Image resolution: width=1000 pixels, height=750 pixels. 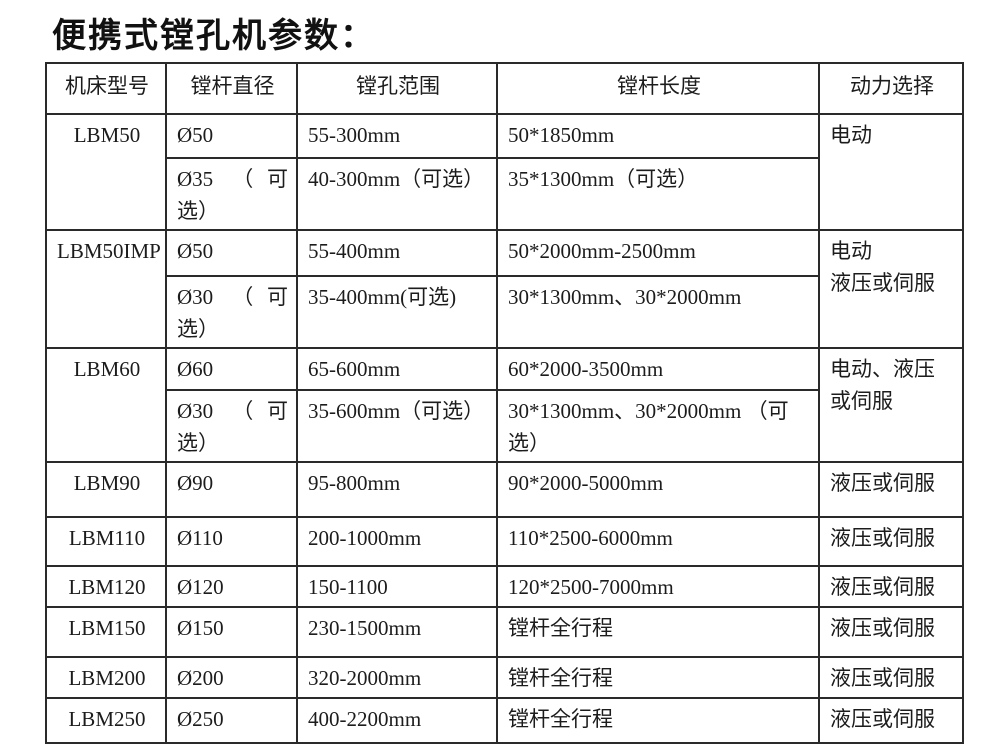 I want to click on page-title: 便携式镗孔机参数：, so click(x=214, y=36).